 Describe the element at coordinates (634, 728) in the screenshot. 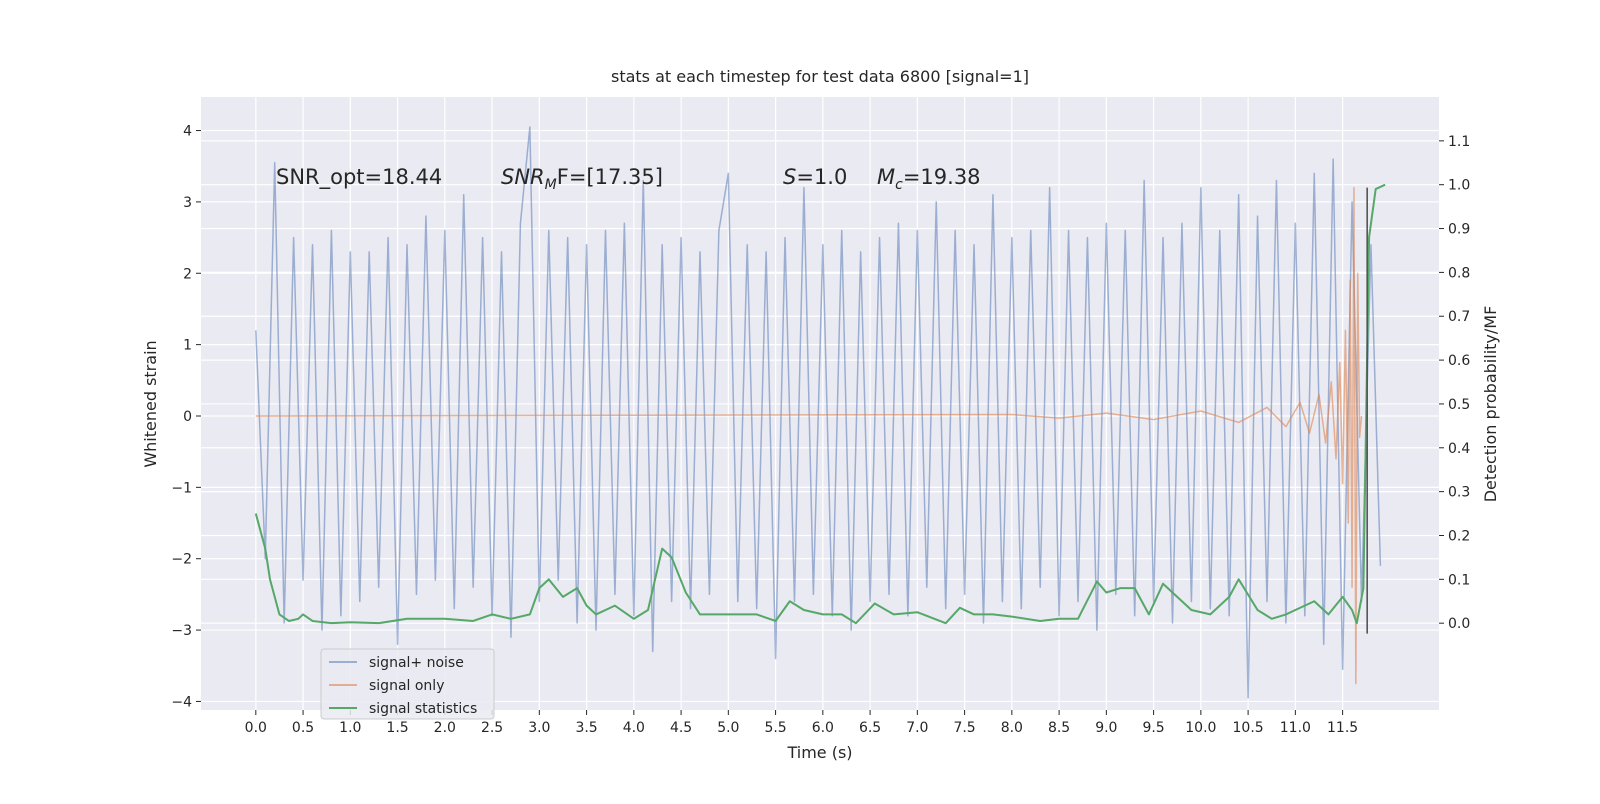

I see `x-tick-label: 4.0` at that location.